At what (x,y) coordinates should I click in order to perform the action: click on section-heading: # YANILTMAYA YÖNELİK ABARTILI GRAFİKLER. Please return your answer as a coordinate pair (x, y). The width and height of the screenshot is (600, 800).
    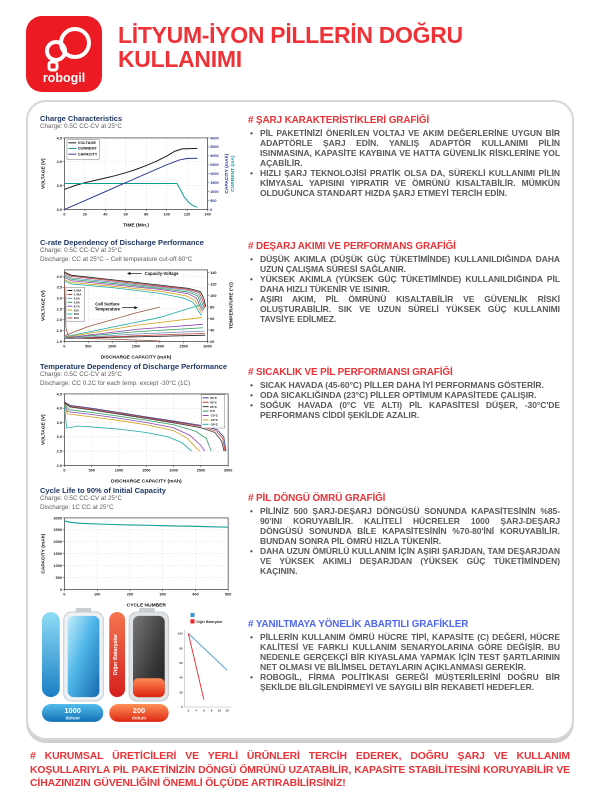
    Looking at the image, I should click on (358, 624).